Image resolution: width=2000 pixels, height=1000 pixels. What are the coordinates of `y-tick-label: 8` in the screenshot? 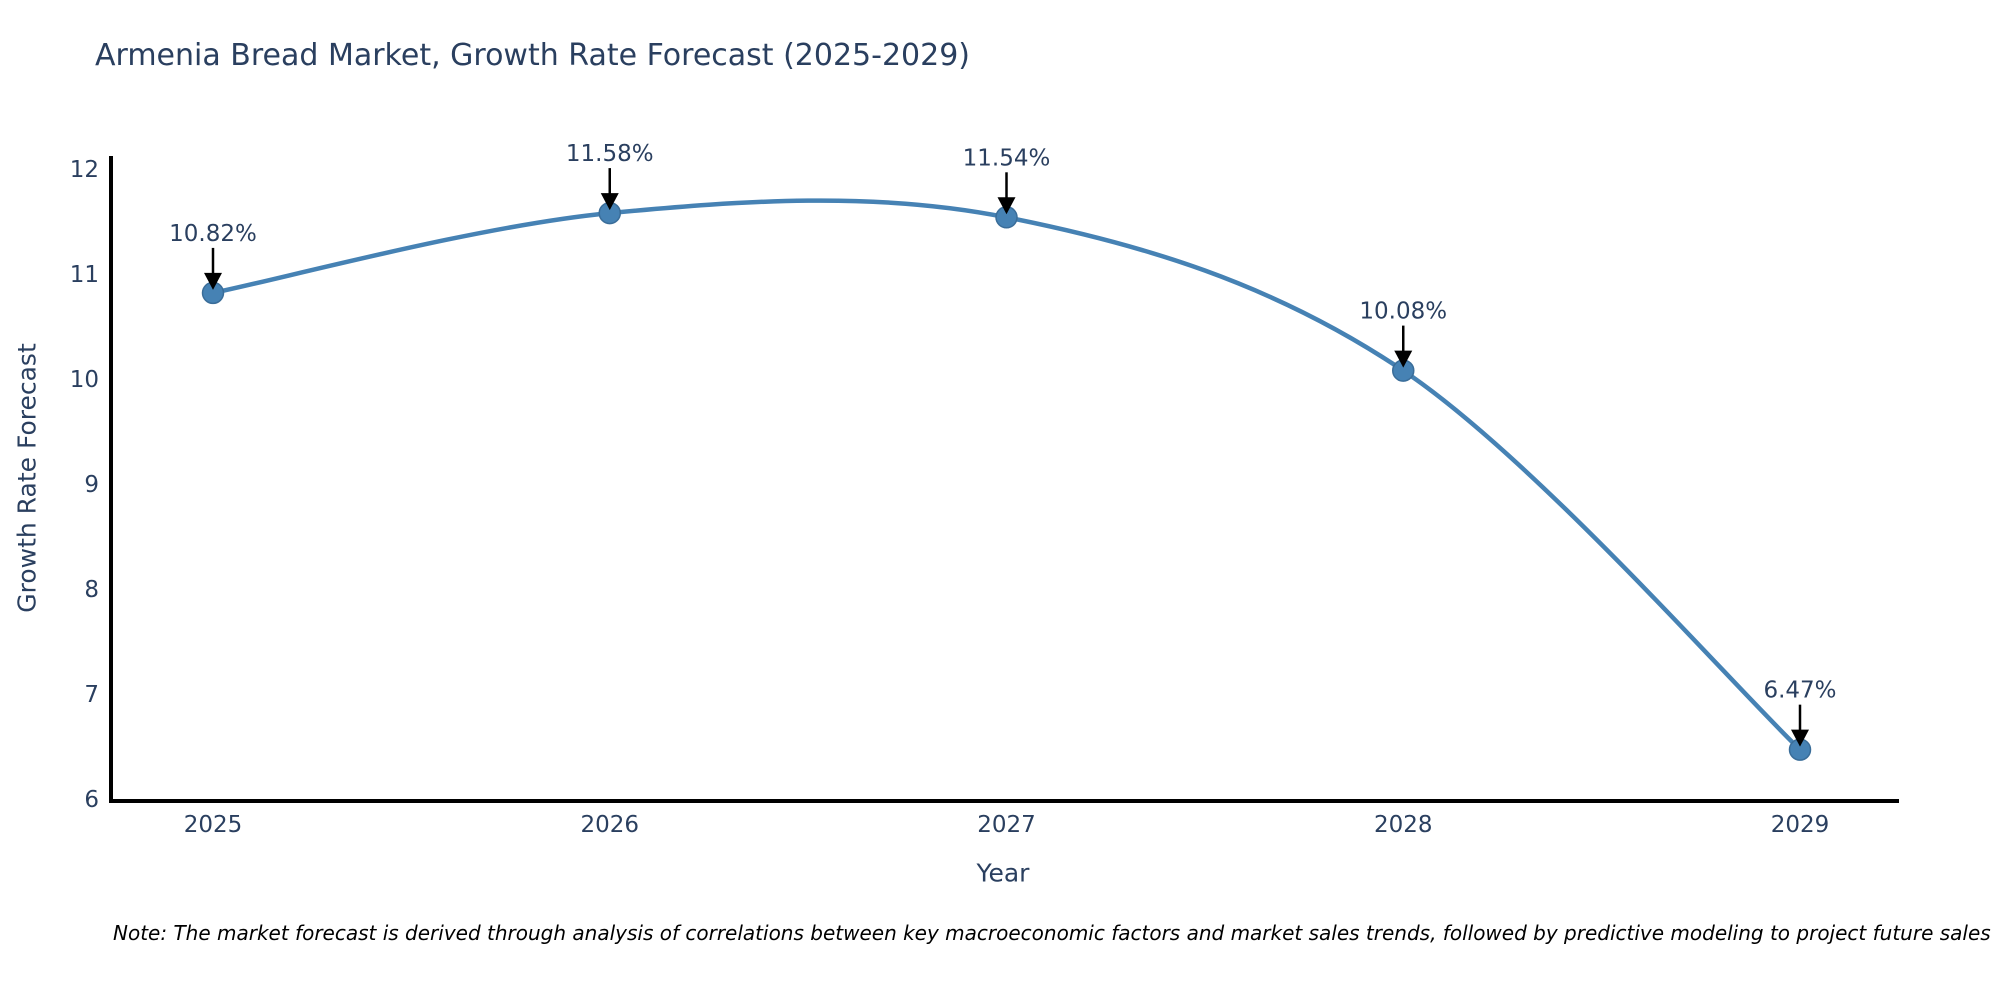 It's located at (91, 590).